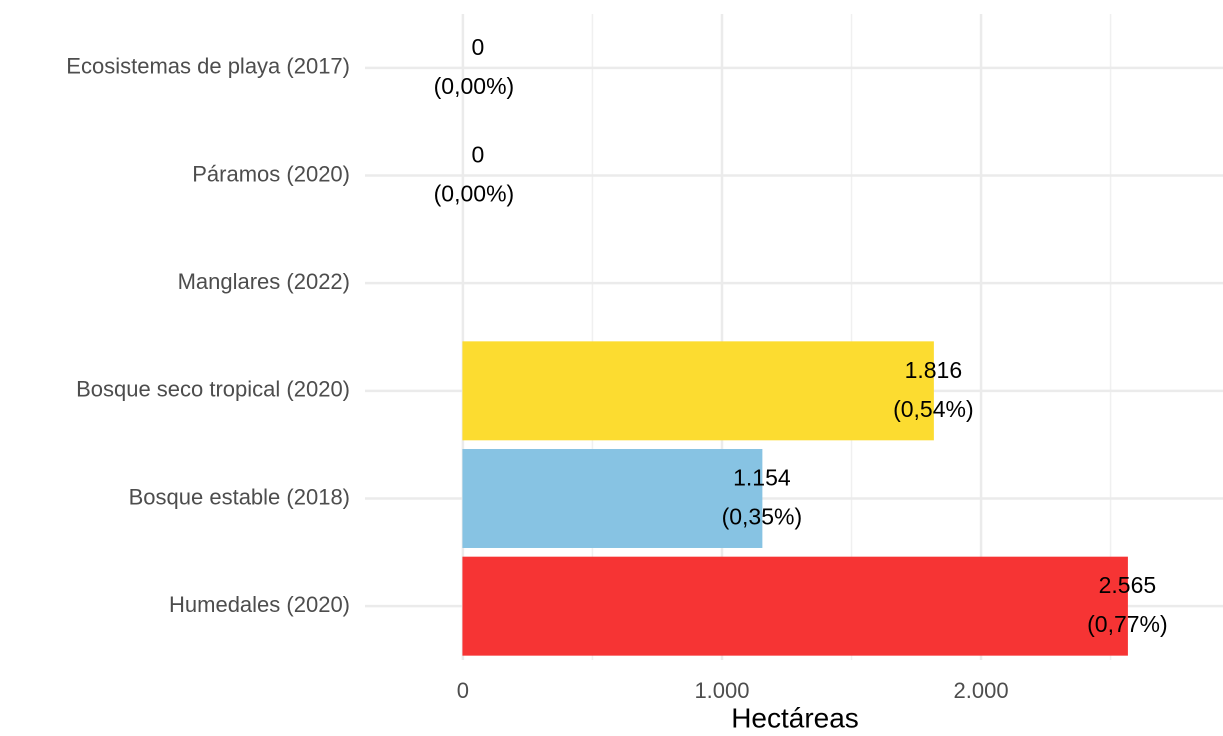 This screenshot has width=1223, height=736. Describe the element at coordinates (933, 409) in the screenshot. I see `percent-label: (0,54%)` at that location.